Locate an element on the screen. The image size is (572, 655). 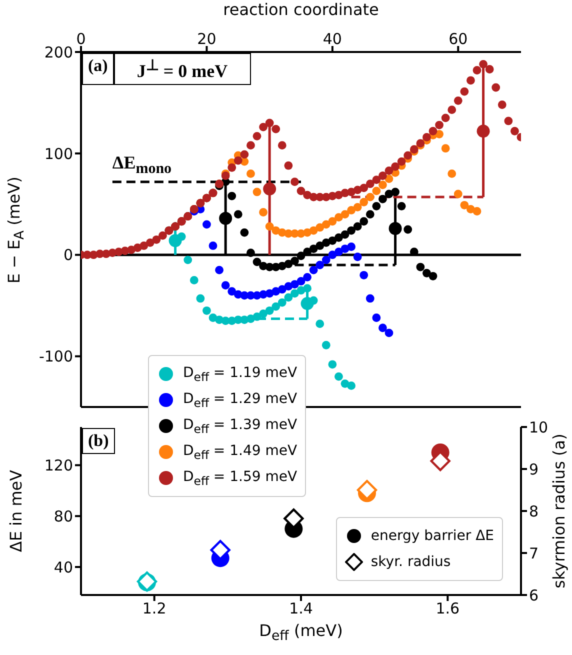
y2-tick-label: 9 is located at coordinates (534, 469).